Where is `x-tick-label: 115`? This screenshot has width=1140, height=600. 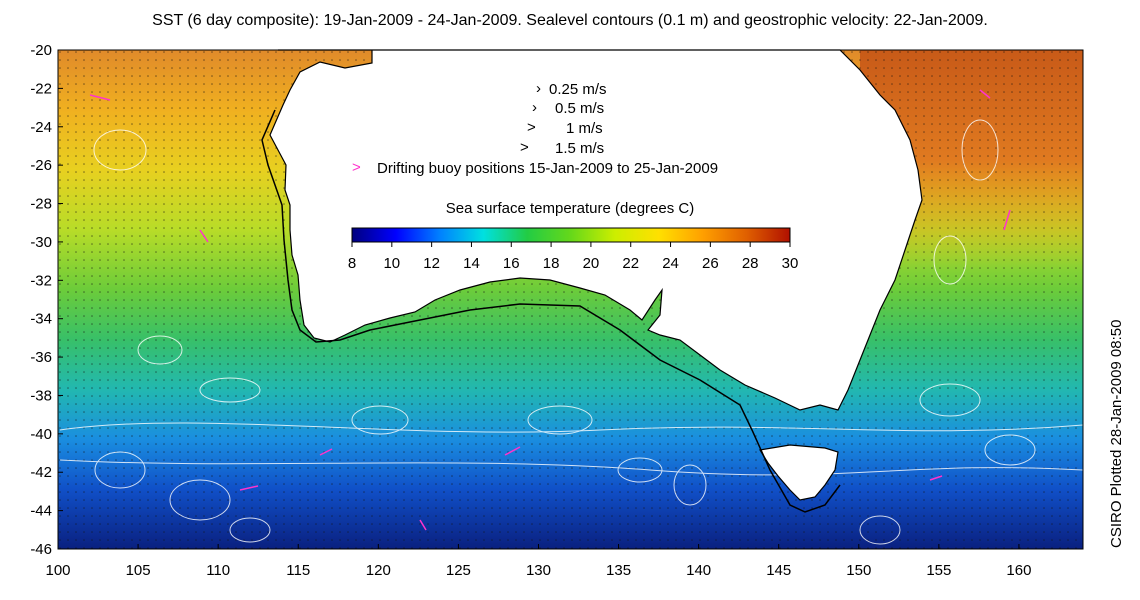 x-tick-label: 115 is located at coordinates (298, 570).